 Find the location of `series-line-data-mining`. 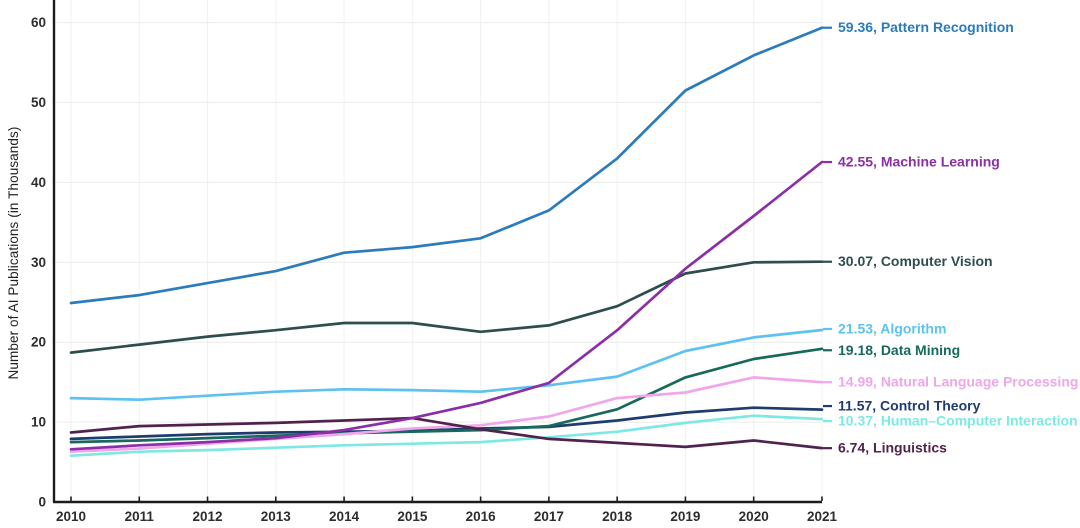

series-line-data-mining is located at coordinates (446, 395).